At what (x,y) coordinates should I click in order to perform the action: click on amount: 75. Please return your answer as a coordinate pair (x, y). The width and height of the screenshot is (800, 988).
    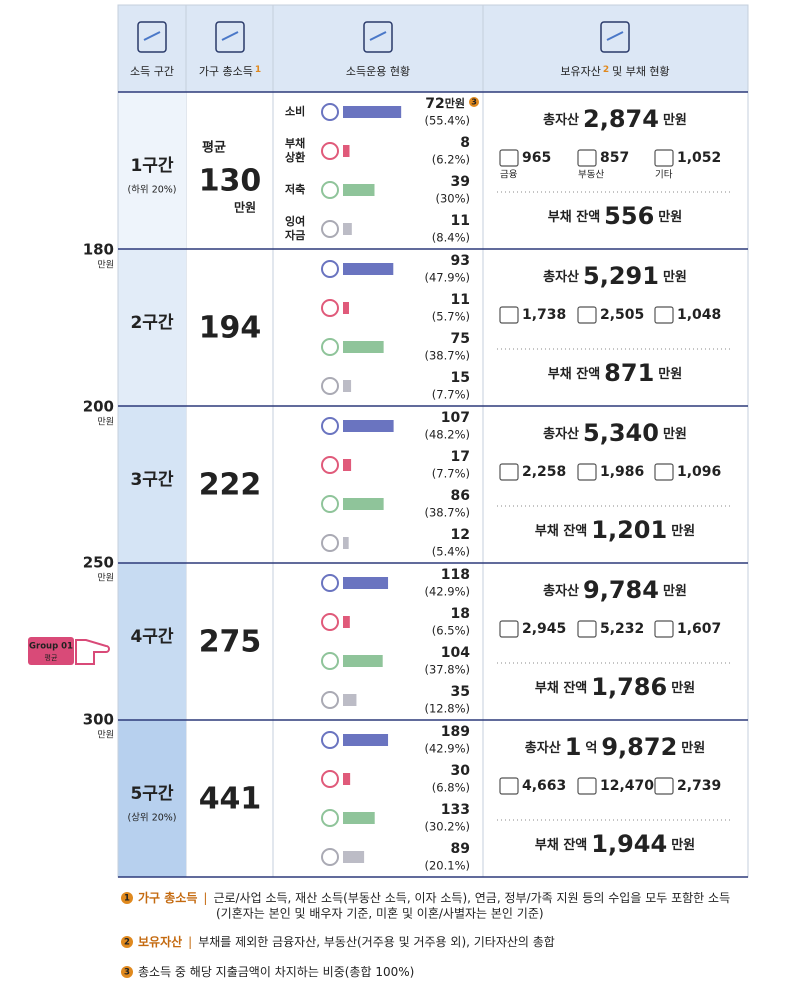
    Looking at the image, I should click on (460, 339).